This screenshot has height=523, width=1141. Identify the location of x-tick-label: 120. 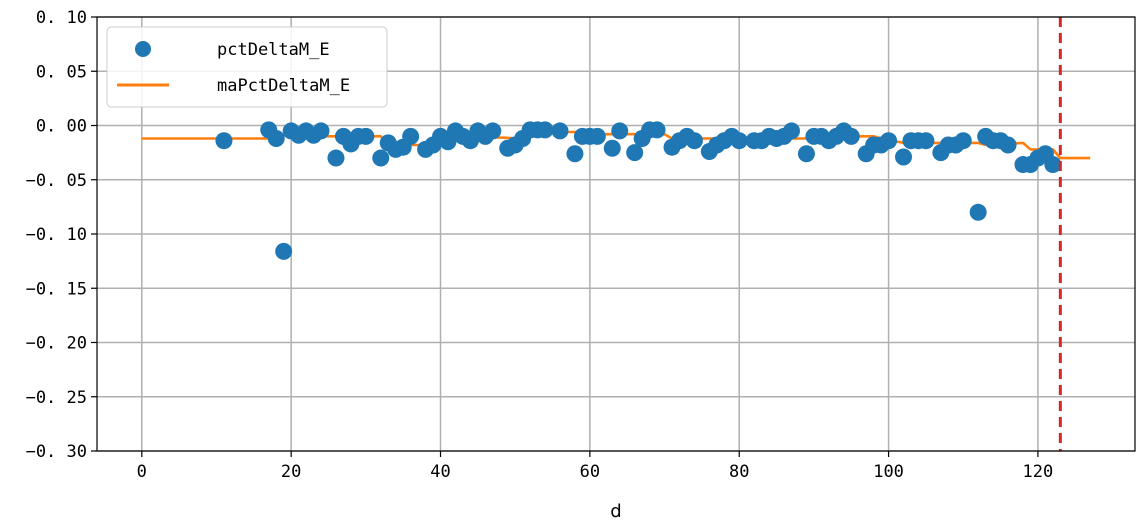
(1038, 472).